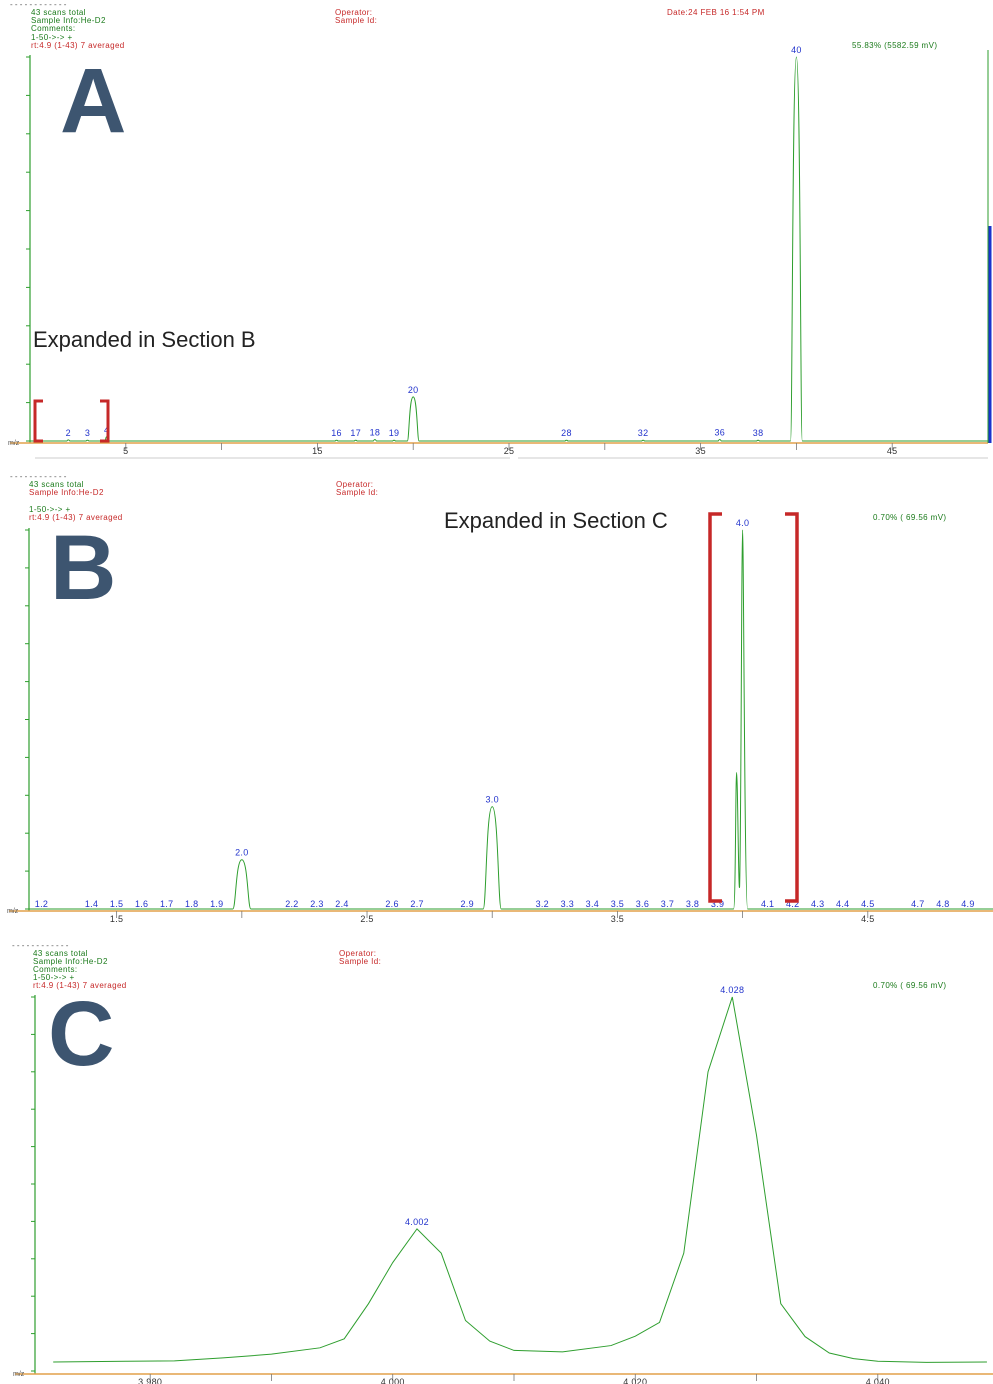  Describe the element at coordinates (87, 433) in the screenshot. I see `peak-label: 3` at that location.